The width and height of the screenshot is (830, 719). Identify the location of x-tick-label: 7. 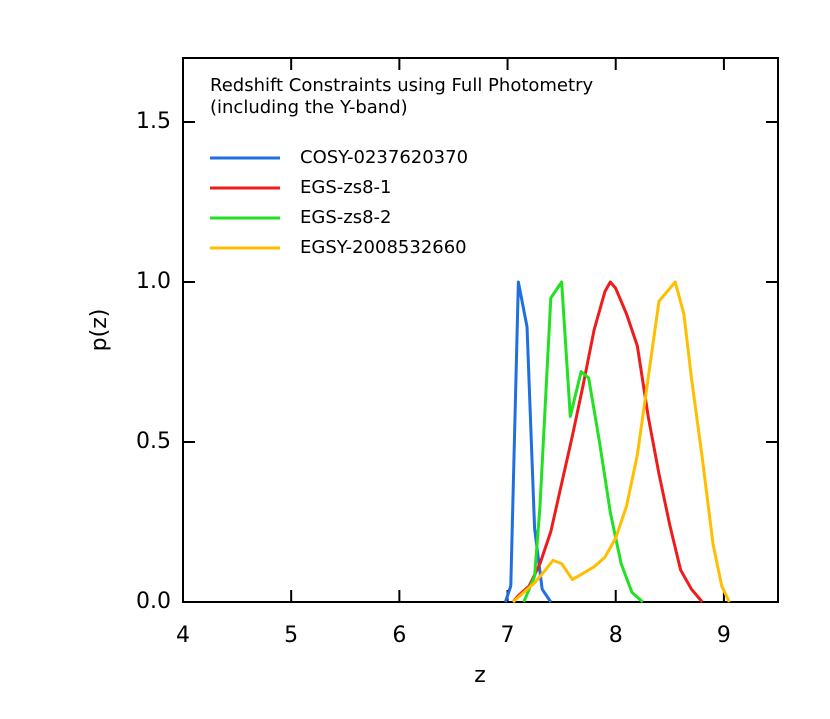
(508, 635).